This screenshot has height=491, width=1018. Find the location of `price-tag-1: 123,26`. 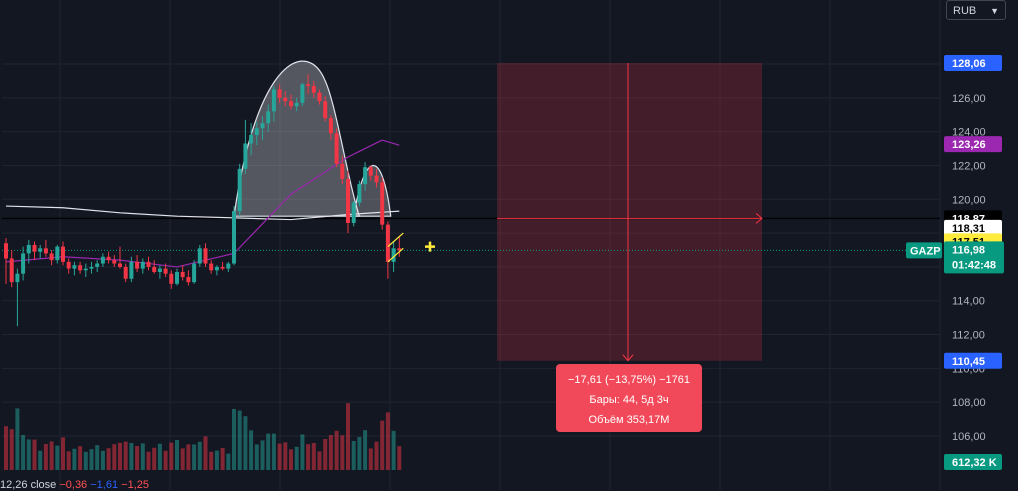

price-tag-1: 123,26 is located at coordinates (969, 145).